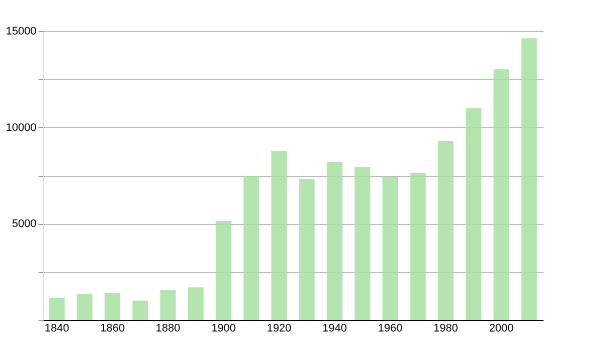 Image resolution: width=600 pixels, height=350 pixels. What do you see at coordinates (57, 328) in the screenshot?
I see `x-tick-label: 1840` at bounding box center [57, 328].